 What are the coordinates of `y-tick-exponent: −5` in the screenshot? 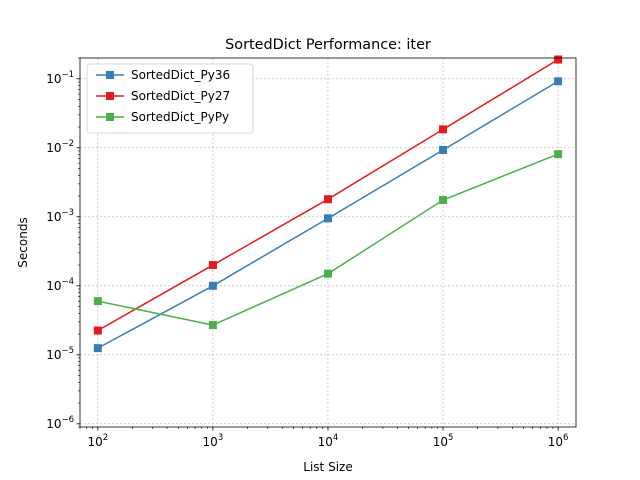 It's located at (67, 351).